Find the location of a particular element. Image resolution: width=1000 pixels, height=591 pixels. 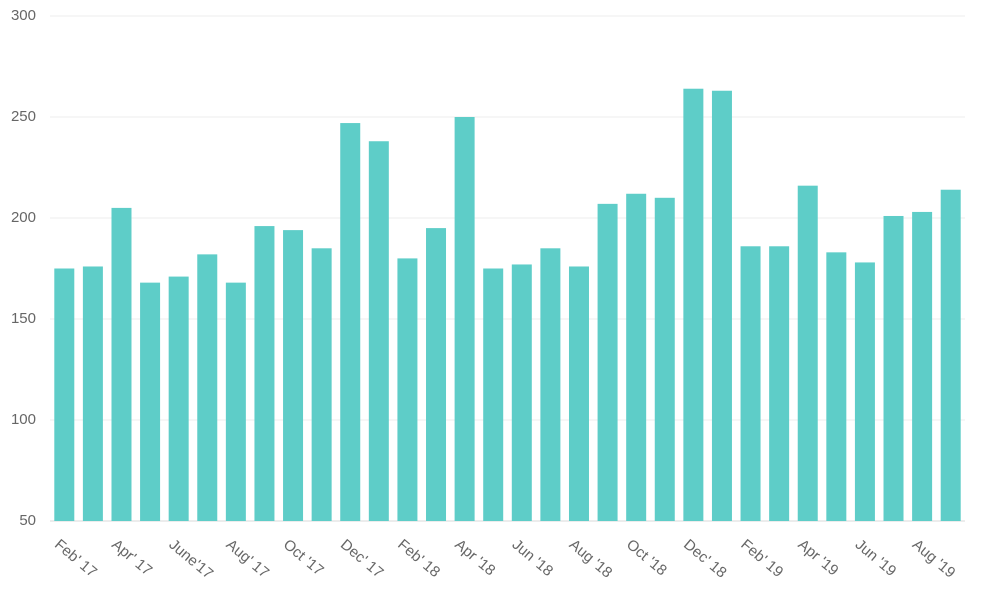

y-tick-label: 150 is located at coordinates (23, 318).